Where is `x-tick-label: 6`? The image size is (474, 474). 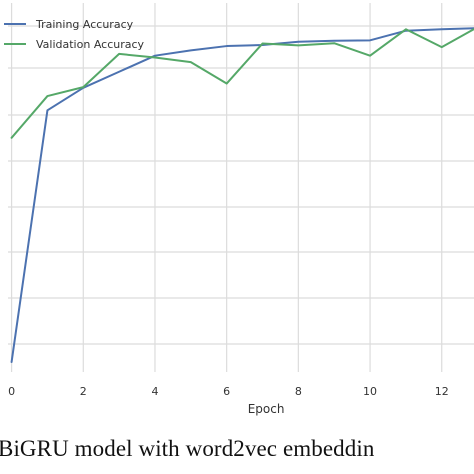
x-tick-label: 6 is located at coordinates (226, 391).